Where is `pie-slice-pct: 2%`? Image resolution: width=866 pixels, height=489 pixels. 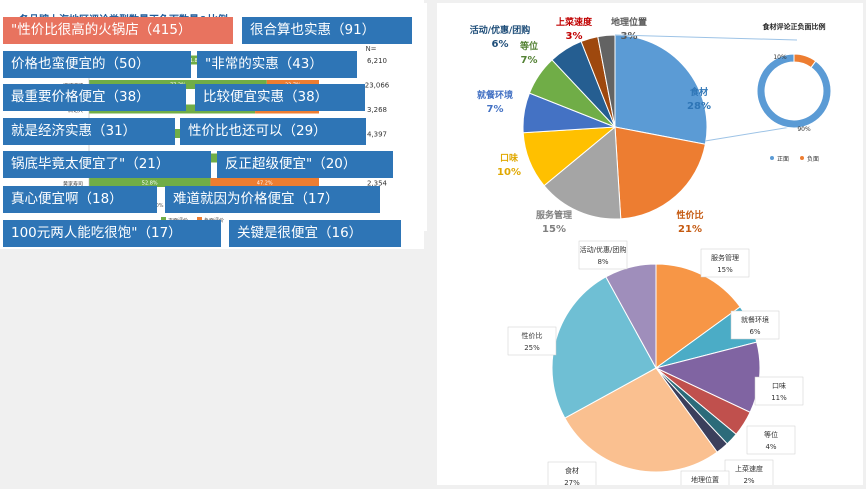 pie-slice-pct: 2% is located at coordinates (748, 481).